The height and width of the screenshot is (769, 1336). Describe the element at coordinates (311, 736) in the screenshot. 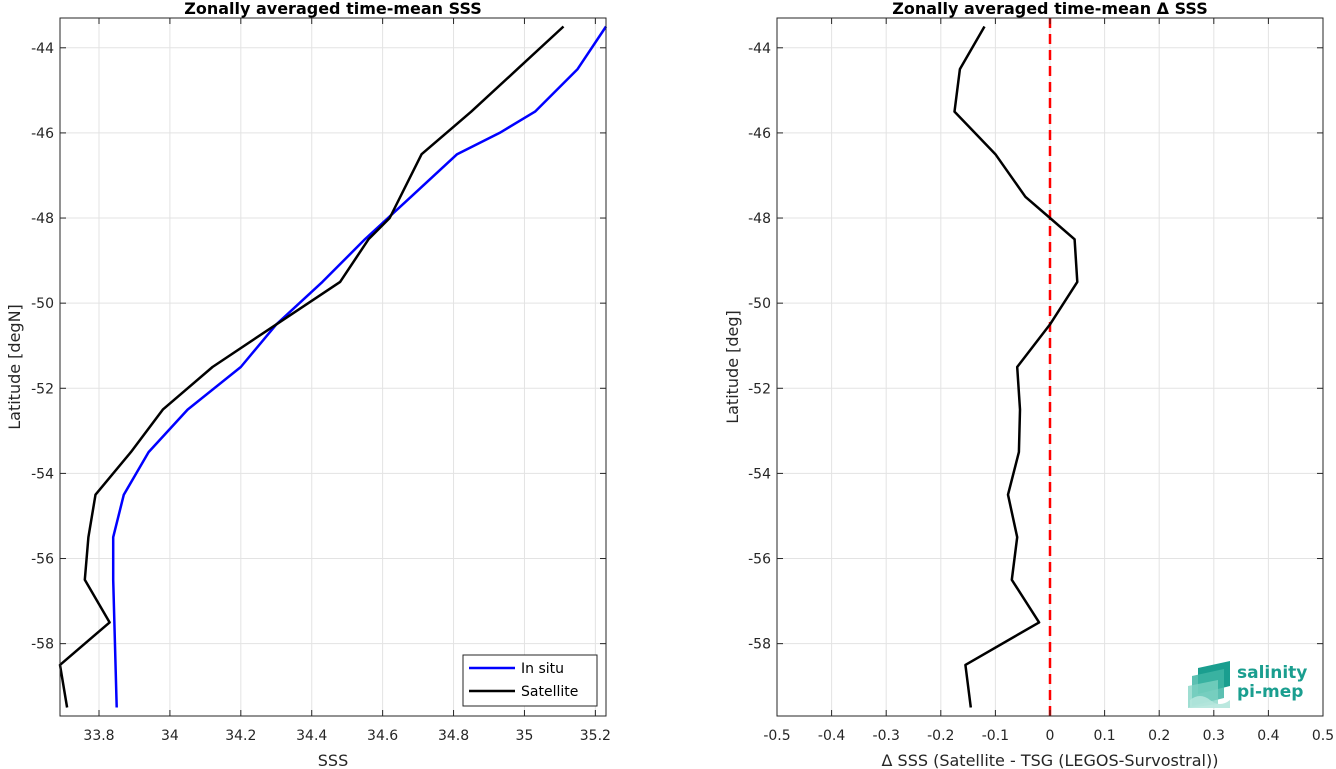

I see `x-tick-label: 34.4` at that location.